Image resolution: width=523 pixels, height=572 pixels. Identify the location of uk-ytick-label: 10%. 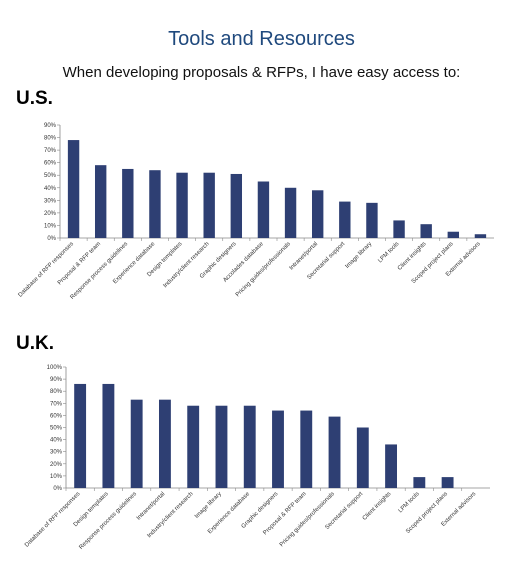
(56, 477).